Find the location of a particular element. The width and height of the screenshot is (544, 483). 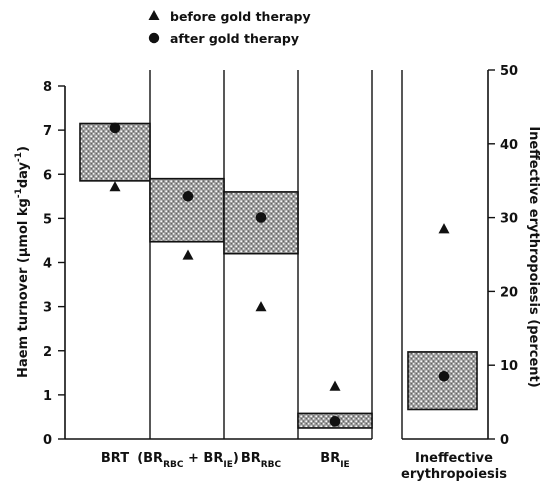

category-label: BRT is located at coordinates (115, 458).